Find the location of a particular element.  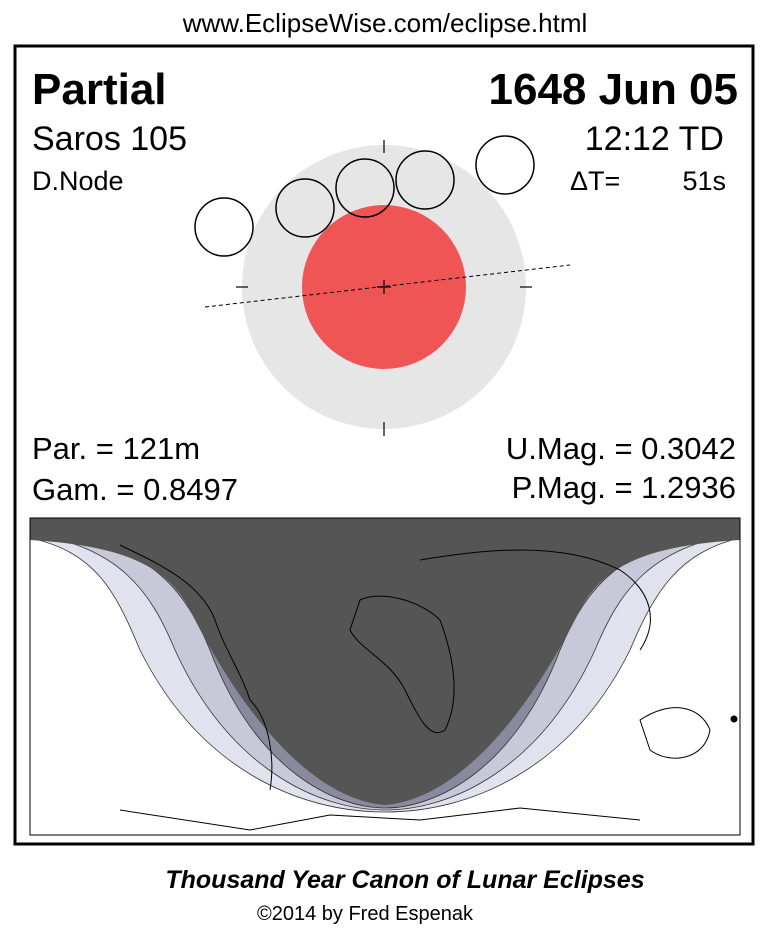

node: D.Node is located at coordinates (78, 181).